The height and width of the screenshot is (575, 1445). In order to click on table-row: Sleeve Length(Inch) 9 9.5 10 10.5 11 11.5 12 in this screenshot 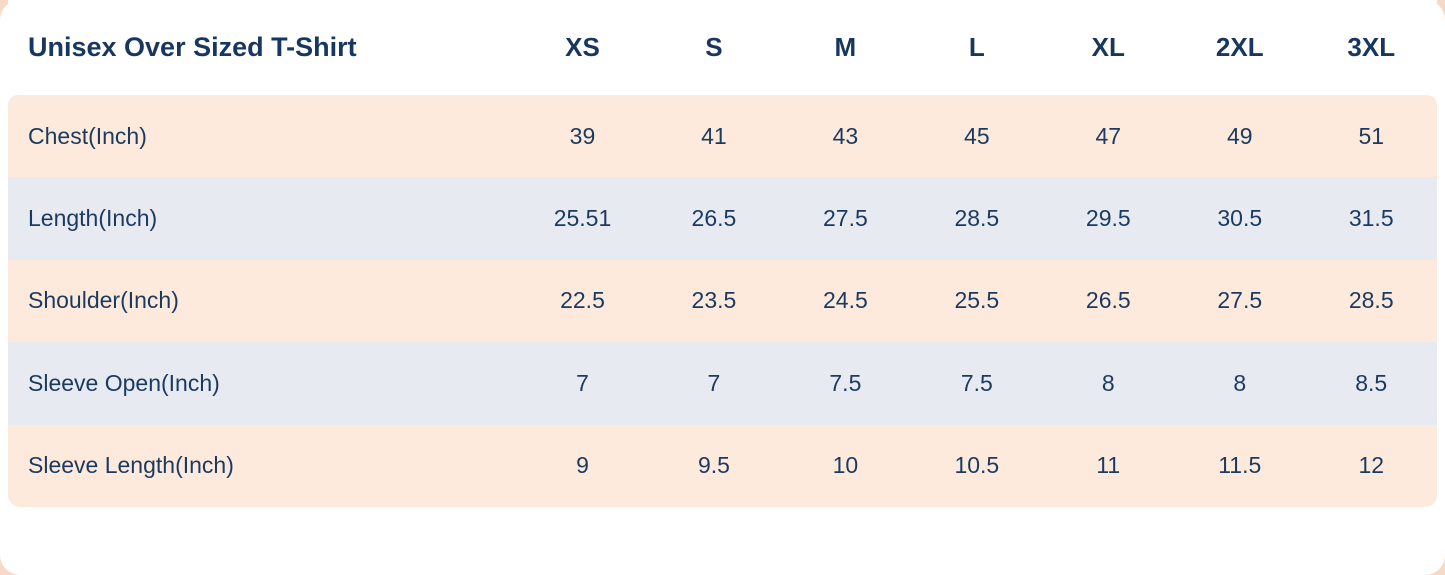, I will do `click(722, 465)`.